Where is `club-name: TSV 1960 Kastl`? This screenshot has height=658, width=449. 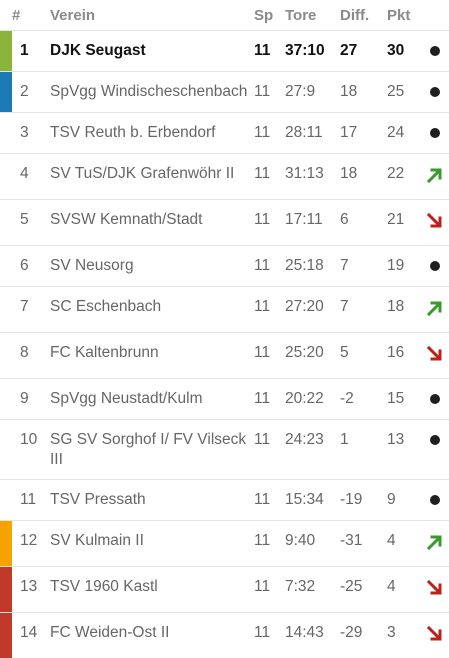
club-name: TSV 1960 Kastl is located at coordinates (152, 590).